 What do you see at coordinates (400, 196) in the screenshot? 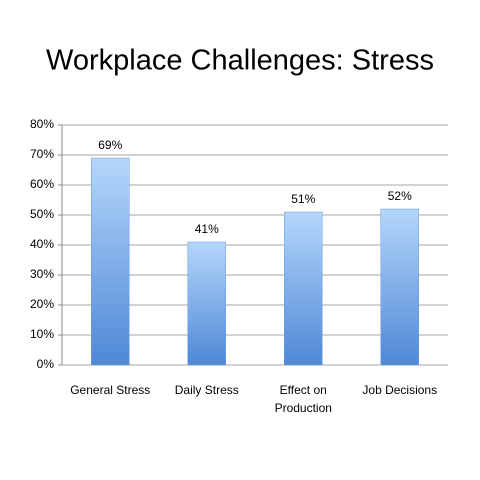
I see `value-label: 52%` at bounding box center [400, 196].